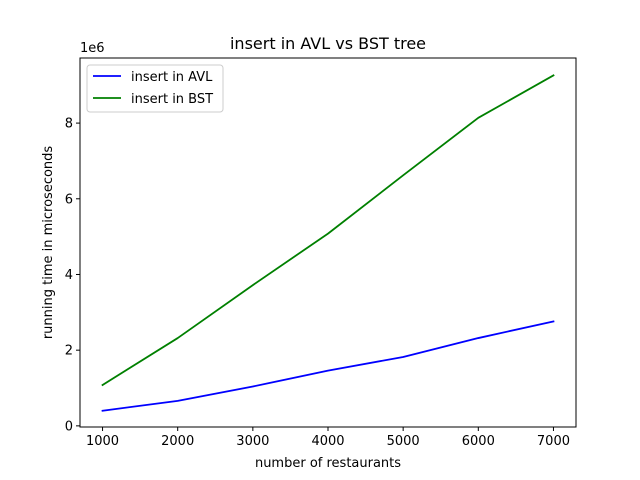  Describe the element at coordinates (327, 441) in the screenshot. I see `x-tick-label: 4000` at that location.